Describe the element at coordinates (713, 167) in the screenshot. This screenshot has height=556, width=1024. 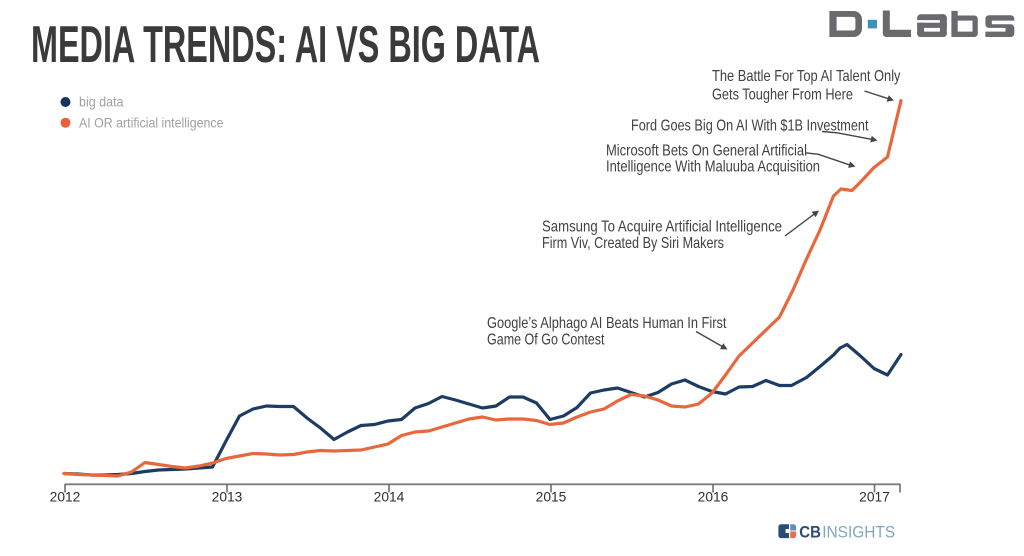
I see `svg-text:Intelligence With Maluuba Acqu: Intelligence With Maluuba Acquisition` at that location.